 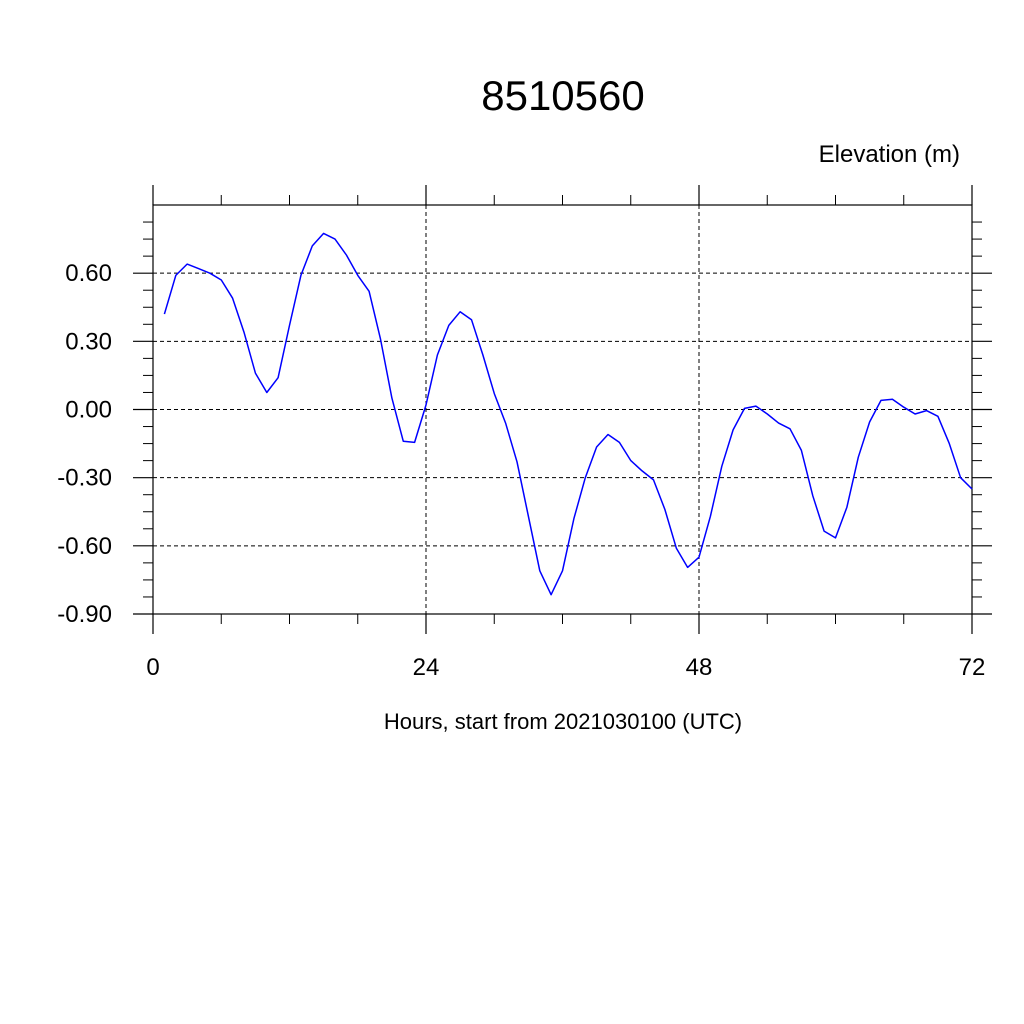 I want to click on y-tick-label: -0.90, so click(x=84, y=614).